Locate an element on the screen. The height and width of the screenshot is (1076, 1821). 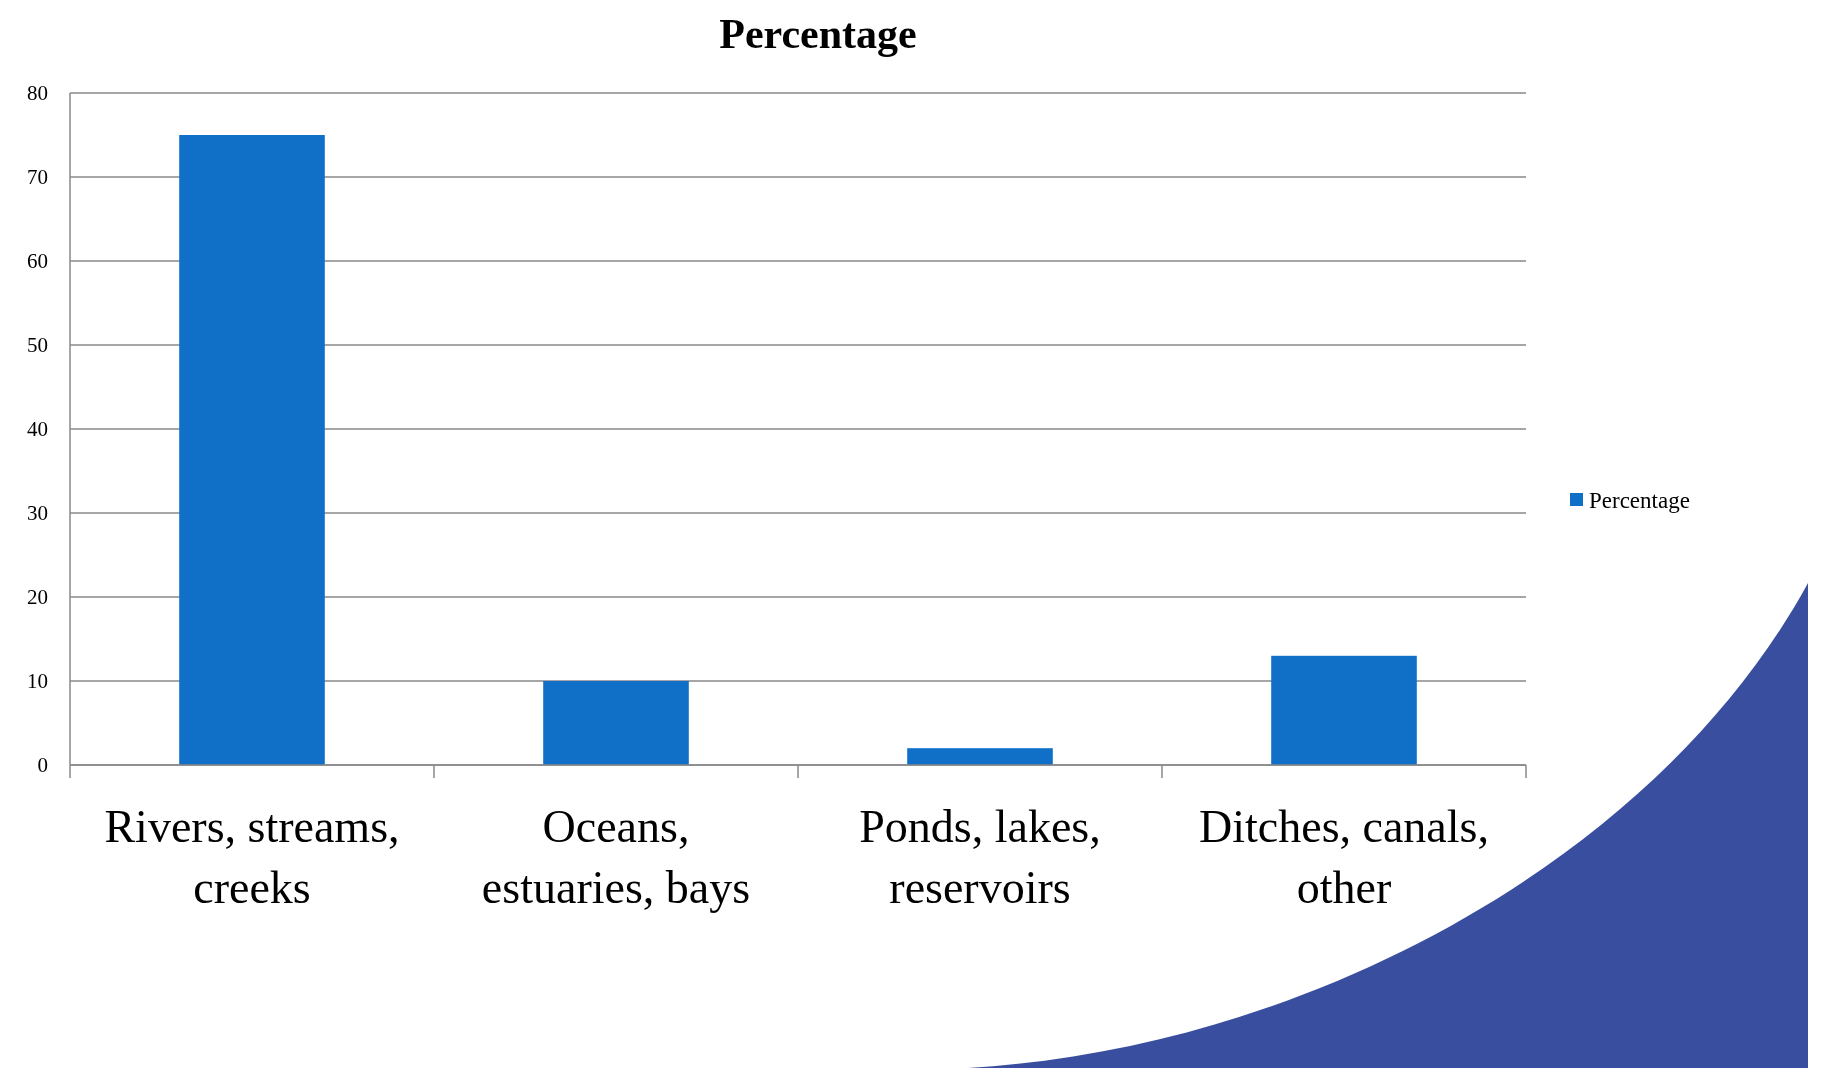
x-tick-label: Rivers, streams, creeks is located at coordinates (252, 857).